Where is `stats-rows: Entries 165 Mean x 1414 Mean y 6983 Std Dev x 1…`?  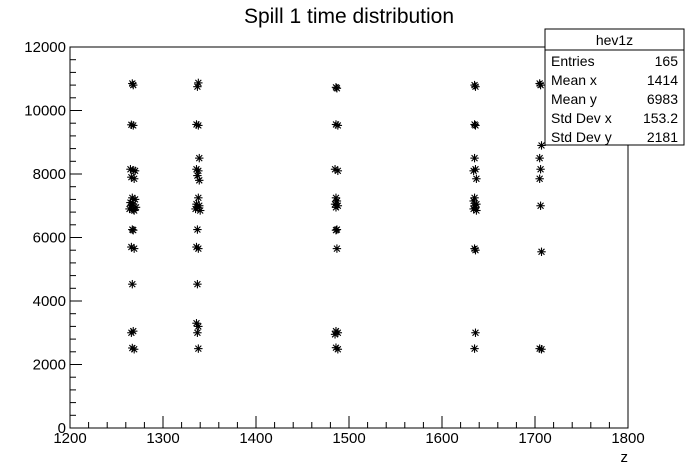 stats-rows: Entries 165 Mean x 1414 Mean y 6983 Std Dev x 1… is located at coordinates (614, 99).